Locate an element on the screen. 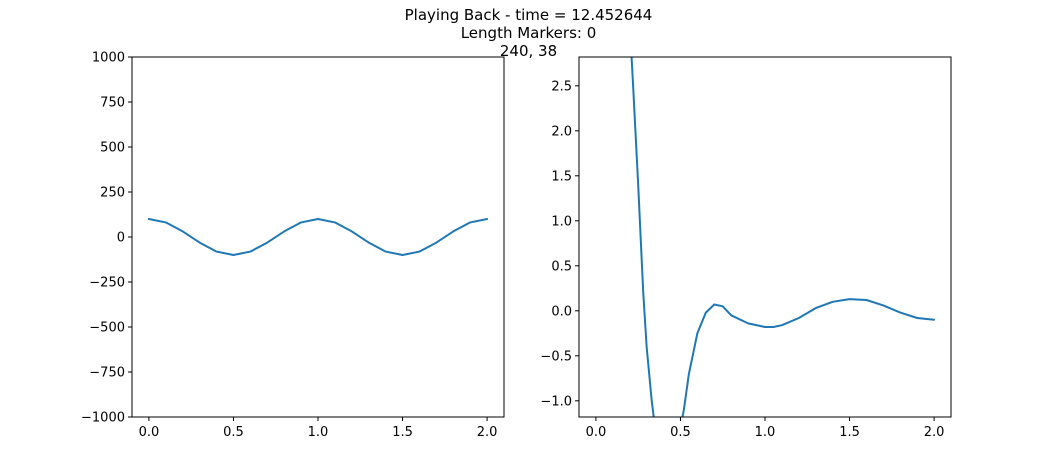  left-y-tick-label: 0 is located at coordinates (121, 238).